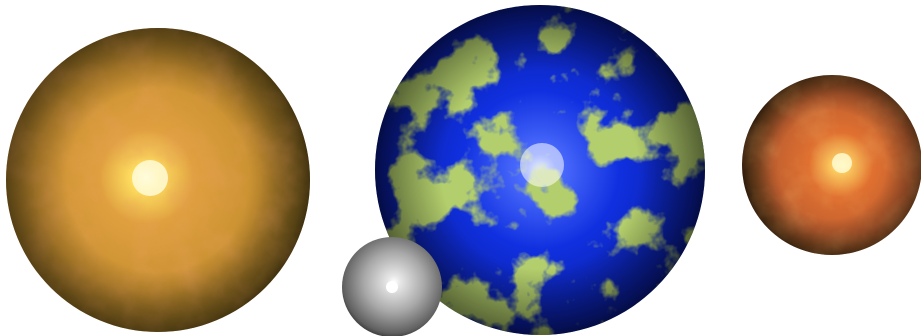 The width and height of the screenshot is (921, 336). Describe the element at coordinates (392, 286) in the screenshot. I see `moon` at that location.